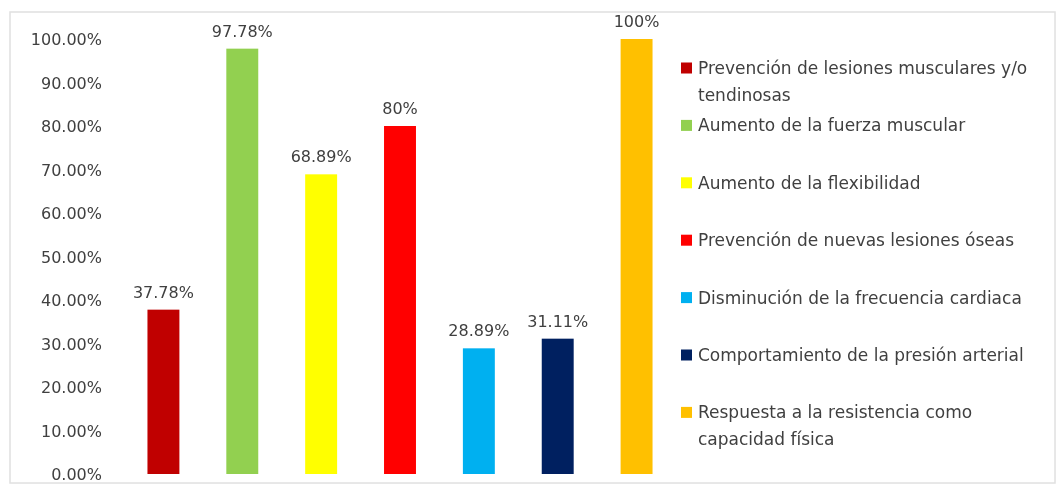 This screenshot has width=1064, height=492. What do you see at coordinates (71, 169) in the screenshot?
I see `y-tick-label: 70.00%` at bounding box center [71, 169].